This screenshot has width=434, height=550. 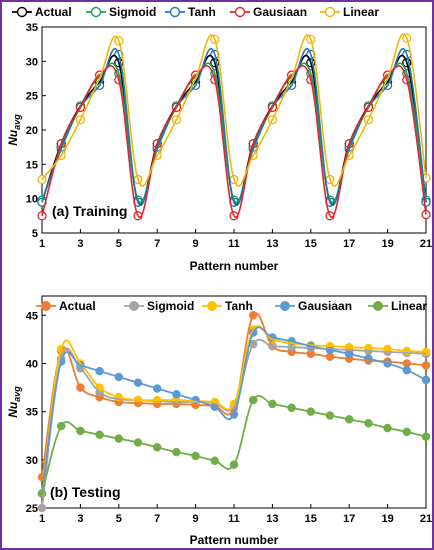 I want to click on panel-label: (a) Training, so click(x=89, y=211).